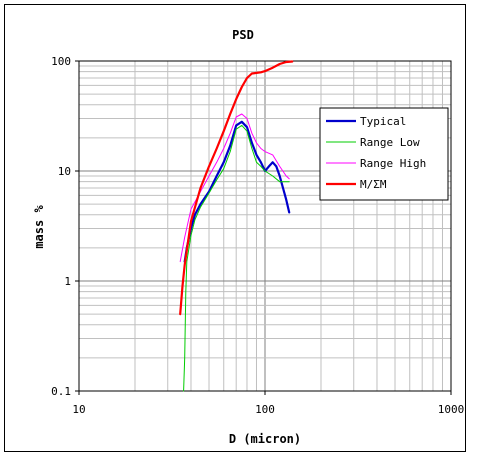 The width and height of the screenshot is (479, 469). Describe the element at coordinates (383, 121) in the screenshot. I see `legend-label: Typical` at that location.